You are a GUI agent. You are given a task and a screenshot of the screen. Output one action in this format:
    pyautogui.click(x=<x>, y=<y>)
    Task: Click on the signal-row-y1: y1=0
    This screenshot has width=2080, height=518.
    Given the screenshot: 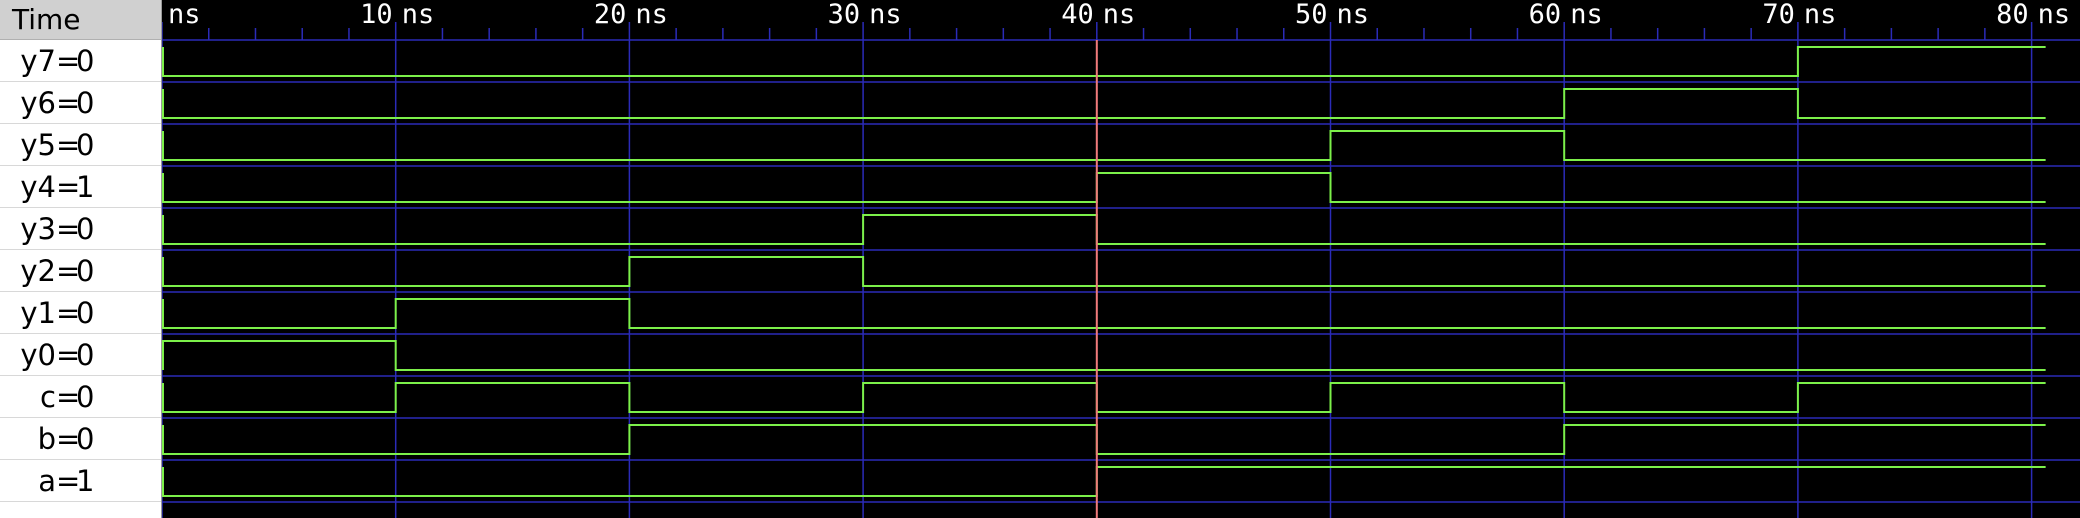 What is the action you would take?
    pyautogui.click(x=80, y=313)
    